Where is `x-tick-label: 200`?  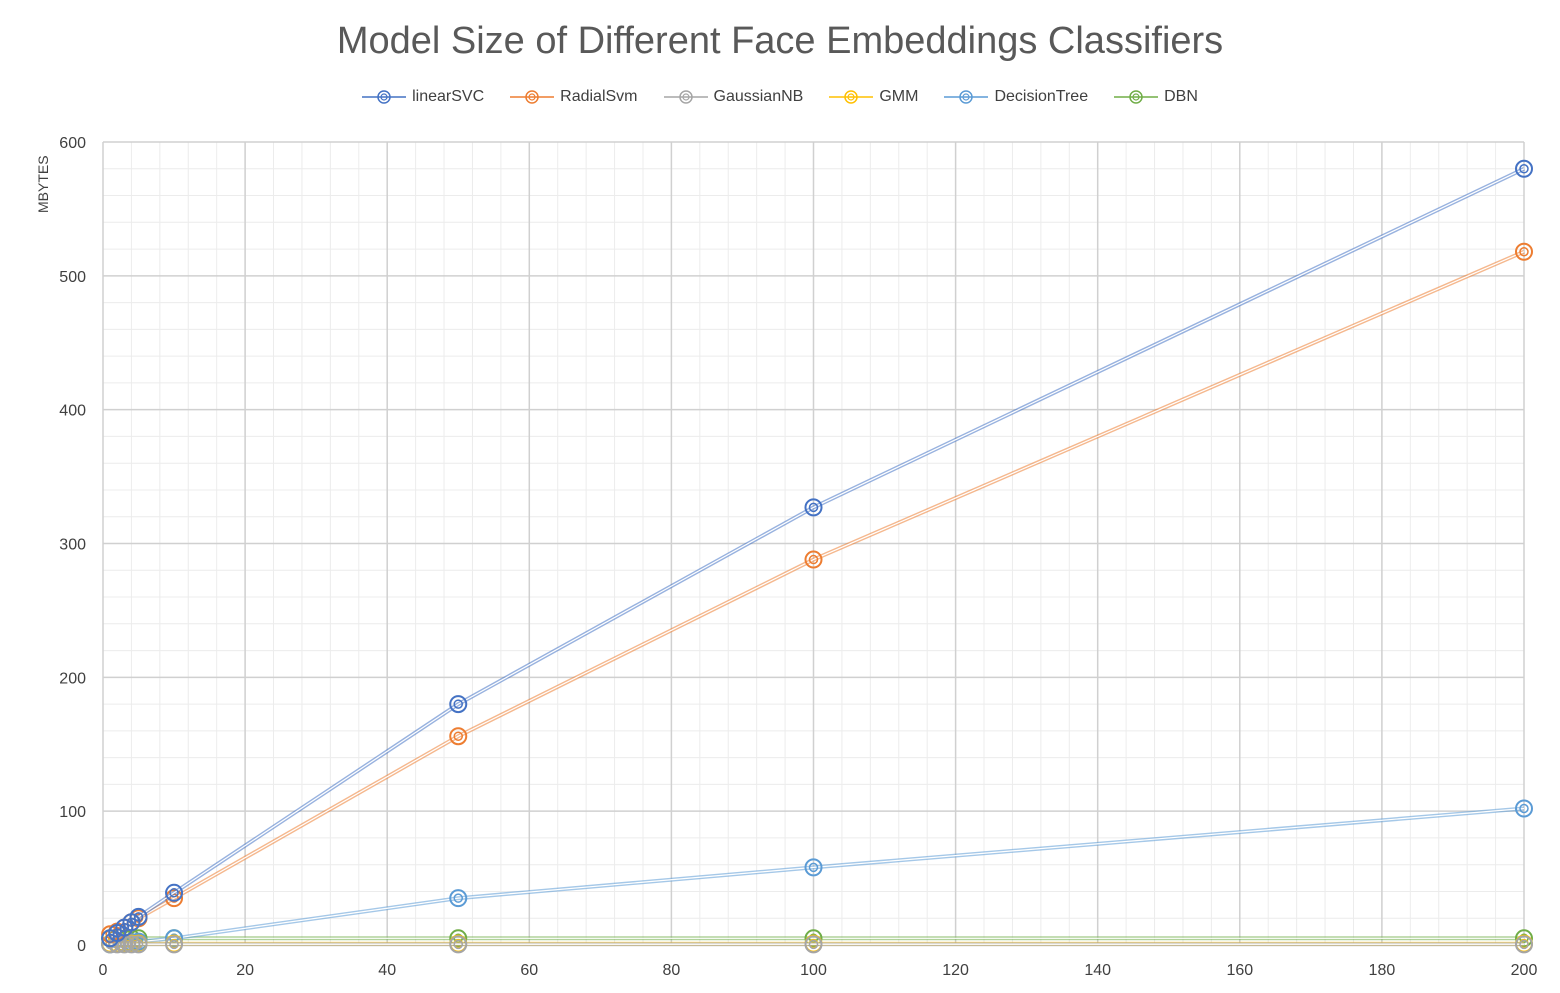 x-tick-label: 200 is located at coordinates (1524, 970).